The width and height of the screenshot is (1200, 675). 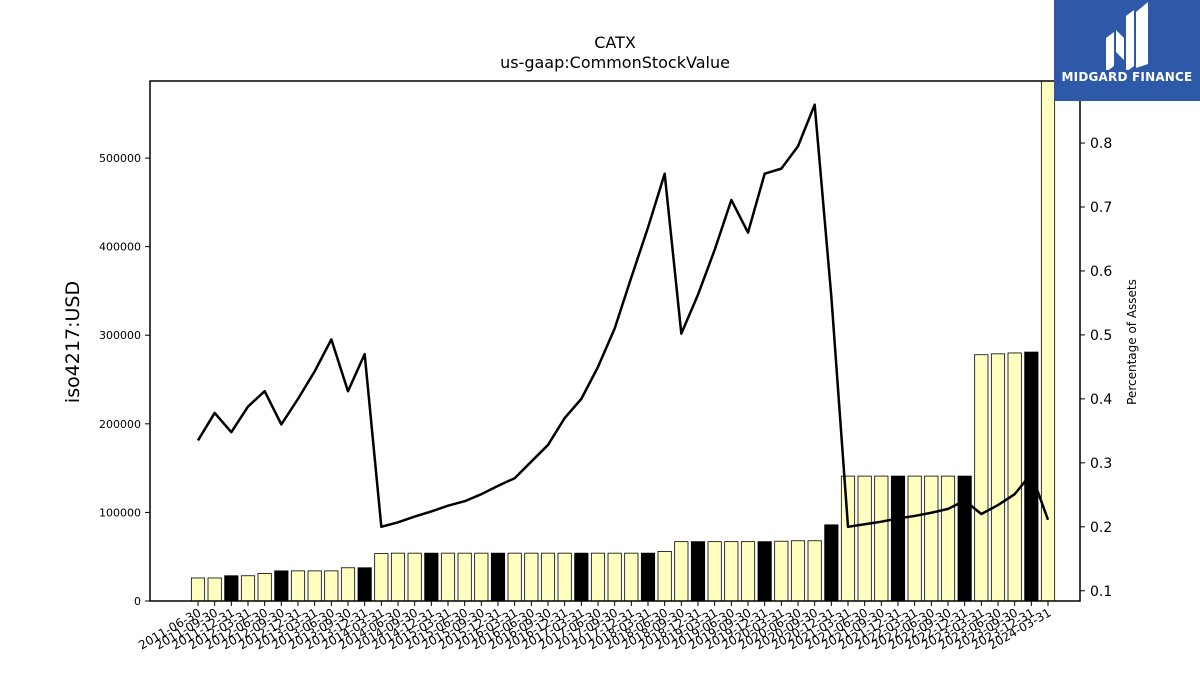 What do you see at coordinates (137, 601) in the screenshot?
I see `y-tick-label: 0` at bounding box center [137, 601].